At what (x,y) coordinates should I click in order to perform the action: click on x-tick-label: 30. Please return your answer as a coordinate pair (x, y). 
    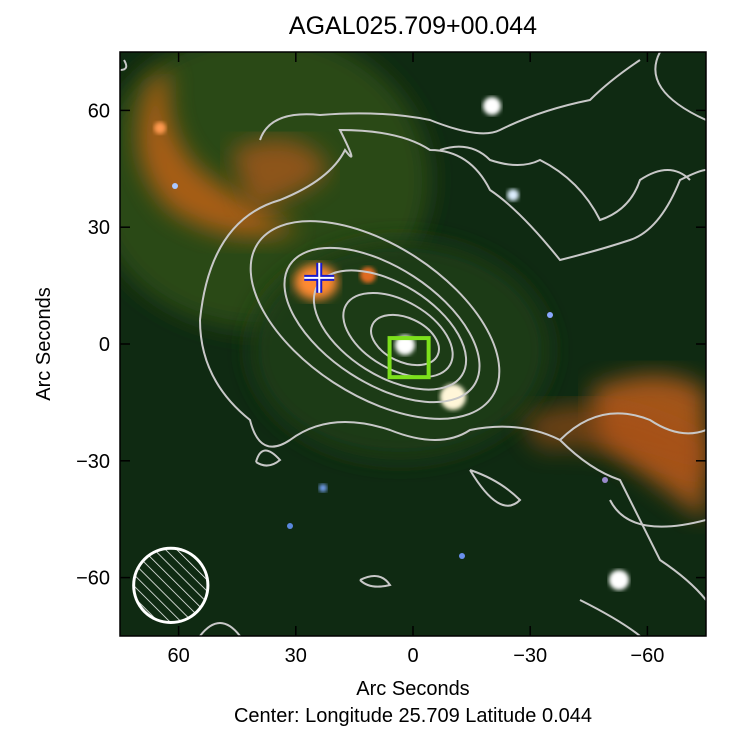
    Looking at the image, I should click on (296, 656).